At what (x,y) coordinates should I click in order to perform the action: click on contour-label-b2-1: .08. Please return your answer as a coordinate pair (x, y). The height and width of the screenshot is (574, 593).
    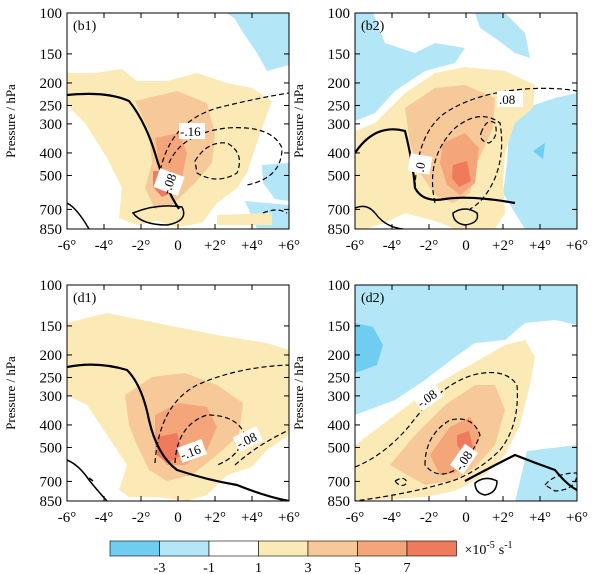
    Looking at the image, I should click on (507, 99).